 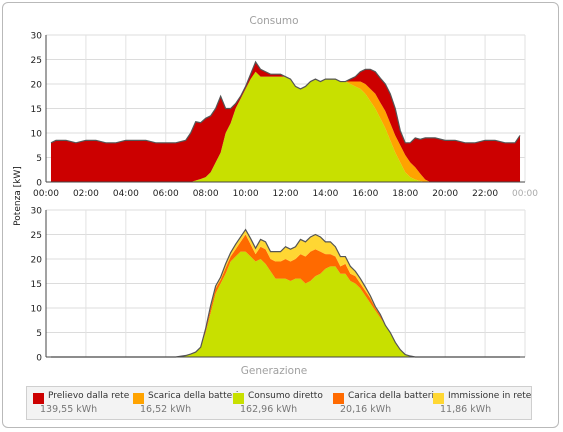 What do you see at coordinates (166, 194) in the screenshot?
I see `x-tick-label: 06:00` at bounding box center [166, 194].